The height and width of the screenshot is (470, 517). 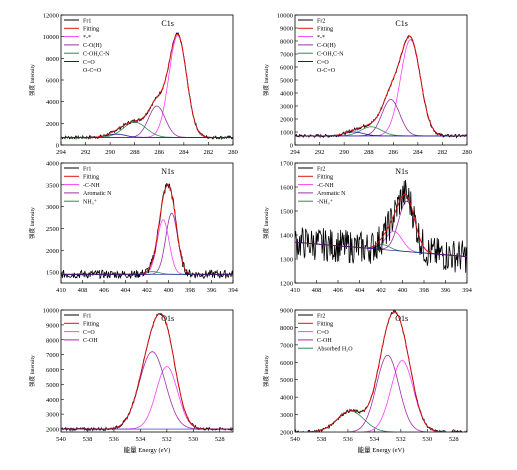 I want to click on legend-label: C-OH, so click(x=90, y=341).